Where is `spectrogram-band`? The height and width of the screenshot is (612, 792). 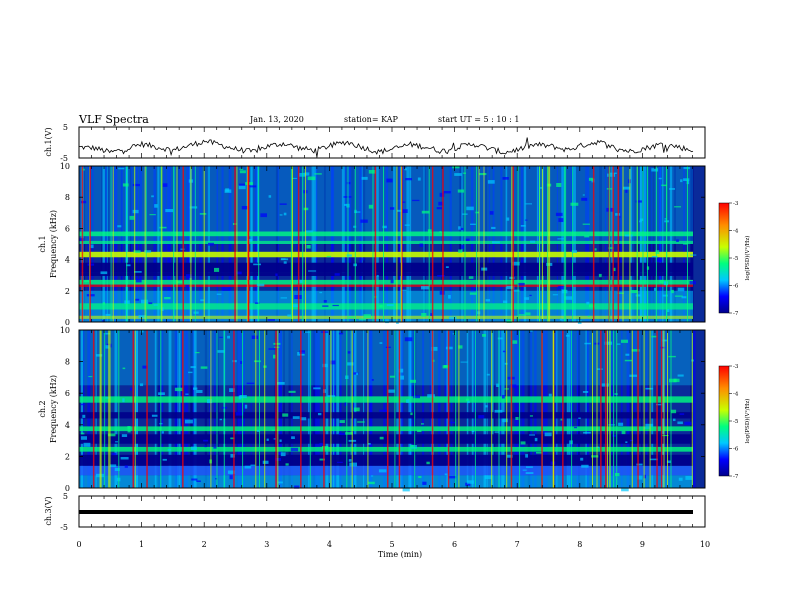 spectrogram-band is located at coordinates (386, 399).